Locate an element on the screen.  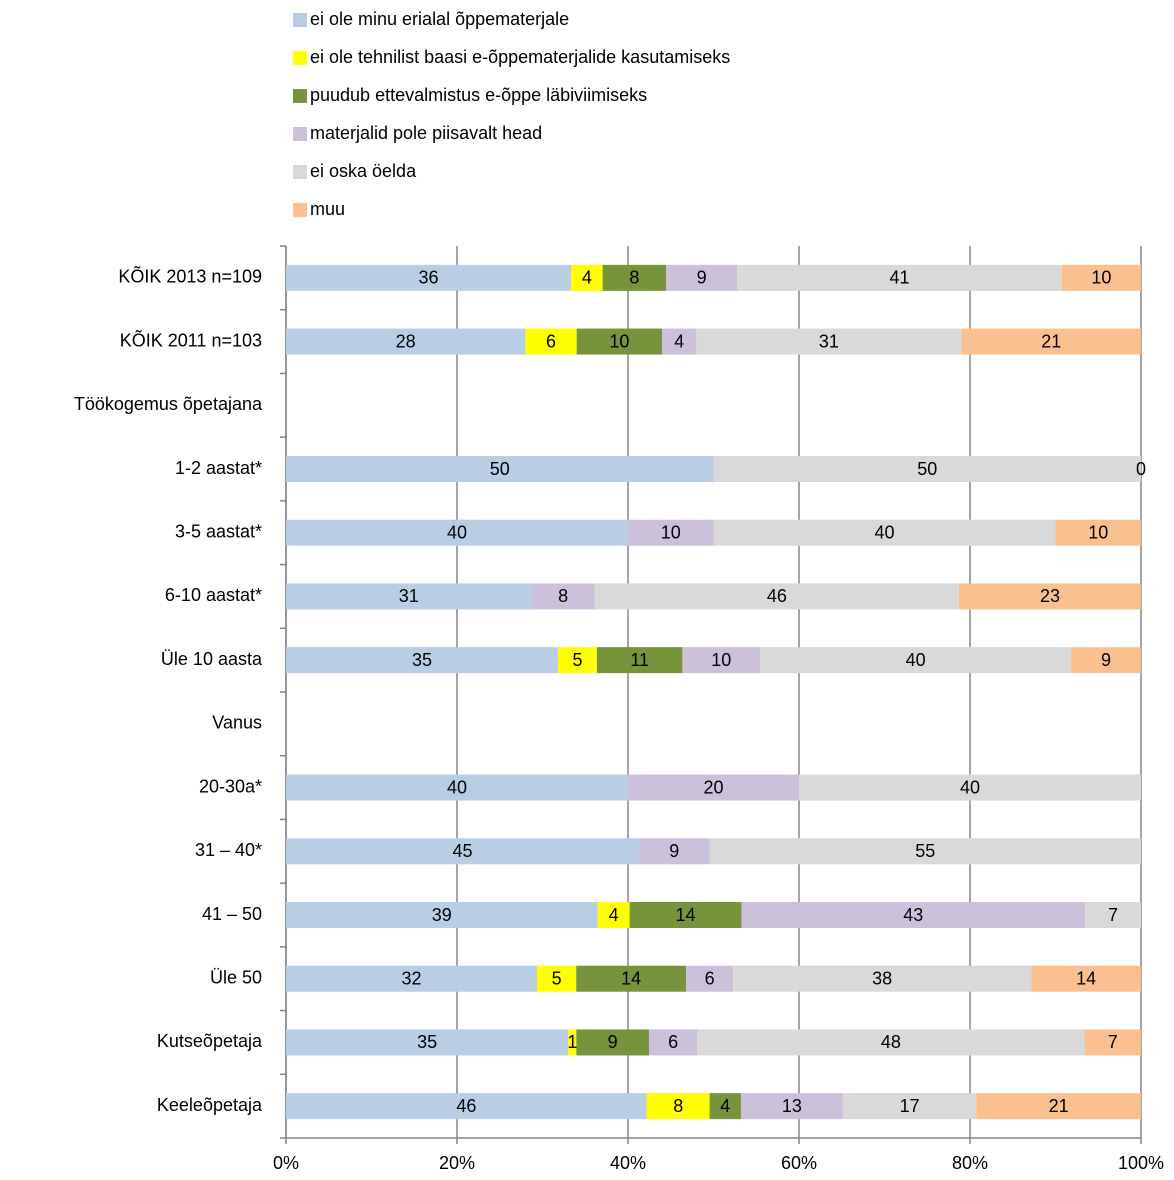
y-tick-label: Üle 50 is located at coordinates (236, 977).